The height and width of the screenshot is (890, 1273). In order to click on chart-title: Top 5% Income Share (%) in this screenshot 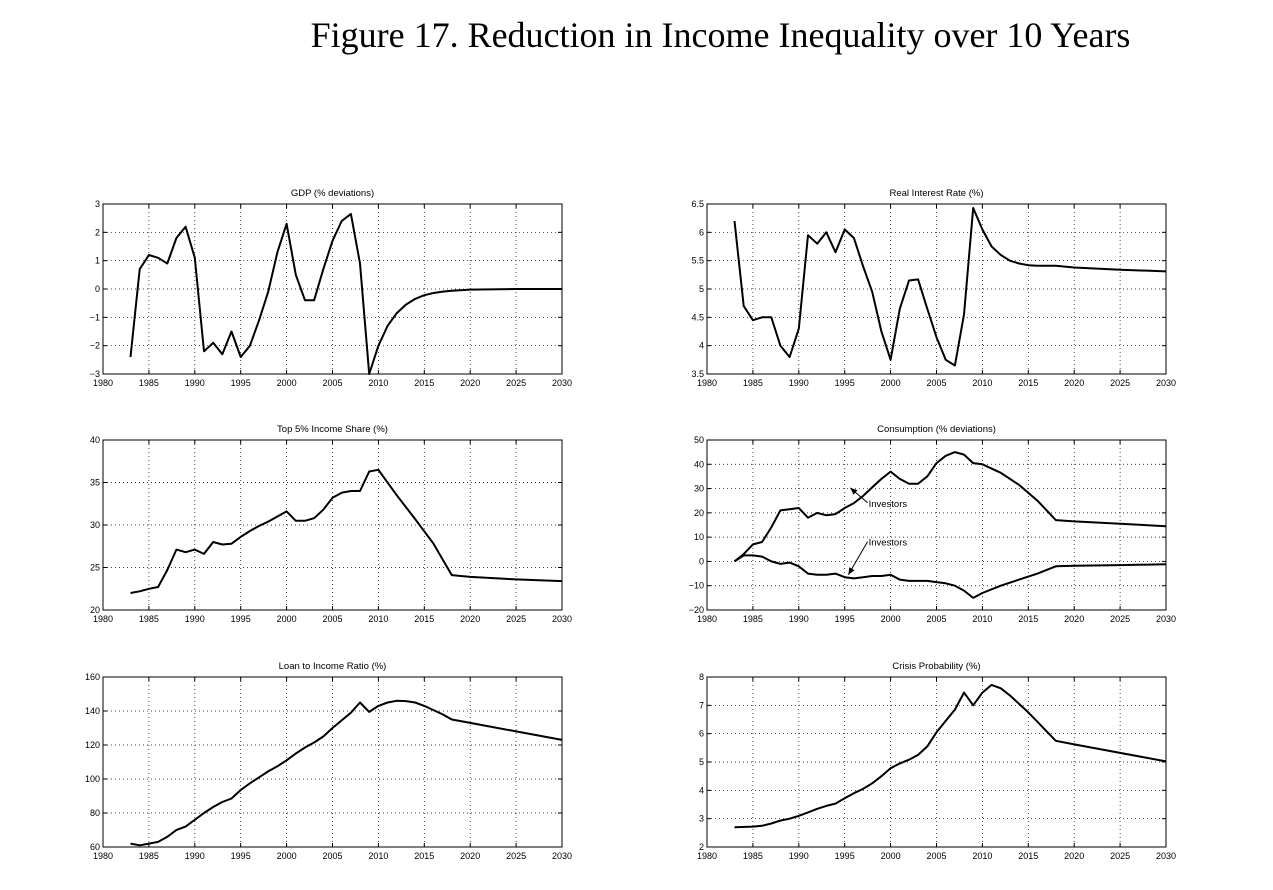, I will do `click(332, 429)`.